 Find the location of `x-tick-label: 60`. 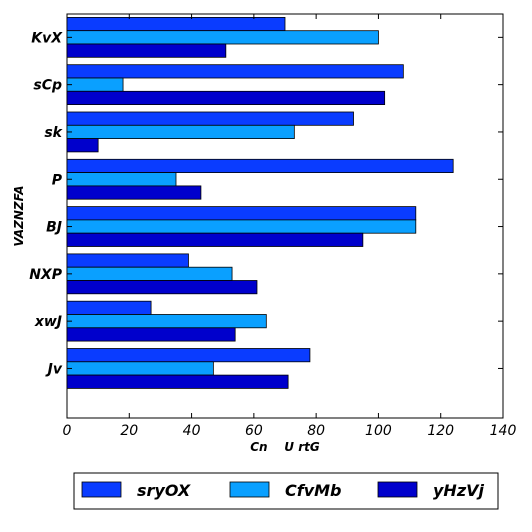

x-tick-label: 60 is located at coordinates (254, 431).